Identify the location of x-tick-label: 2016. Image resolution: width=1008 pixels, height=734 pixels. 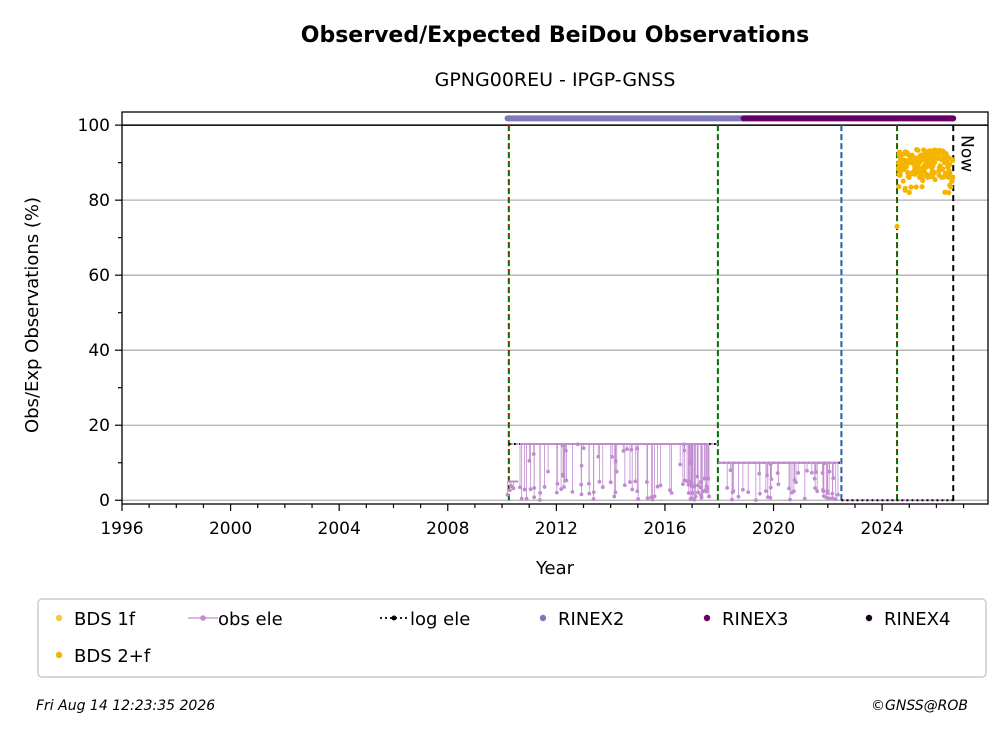
(664, 529).